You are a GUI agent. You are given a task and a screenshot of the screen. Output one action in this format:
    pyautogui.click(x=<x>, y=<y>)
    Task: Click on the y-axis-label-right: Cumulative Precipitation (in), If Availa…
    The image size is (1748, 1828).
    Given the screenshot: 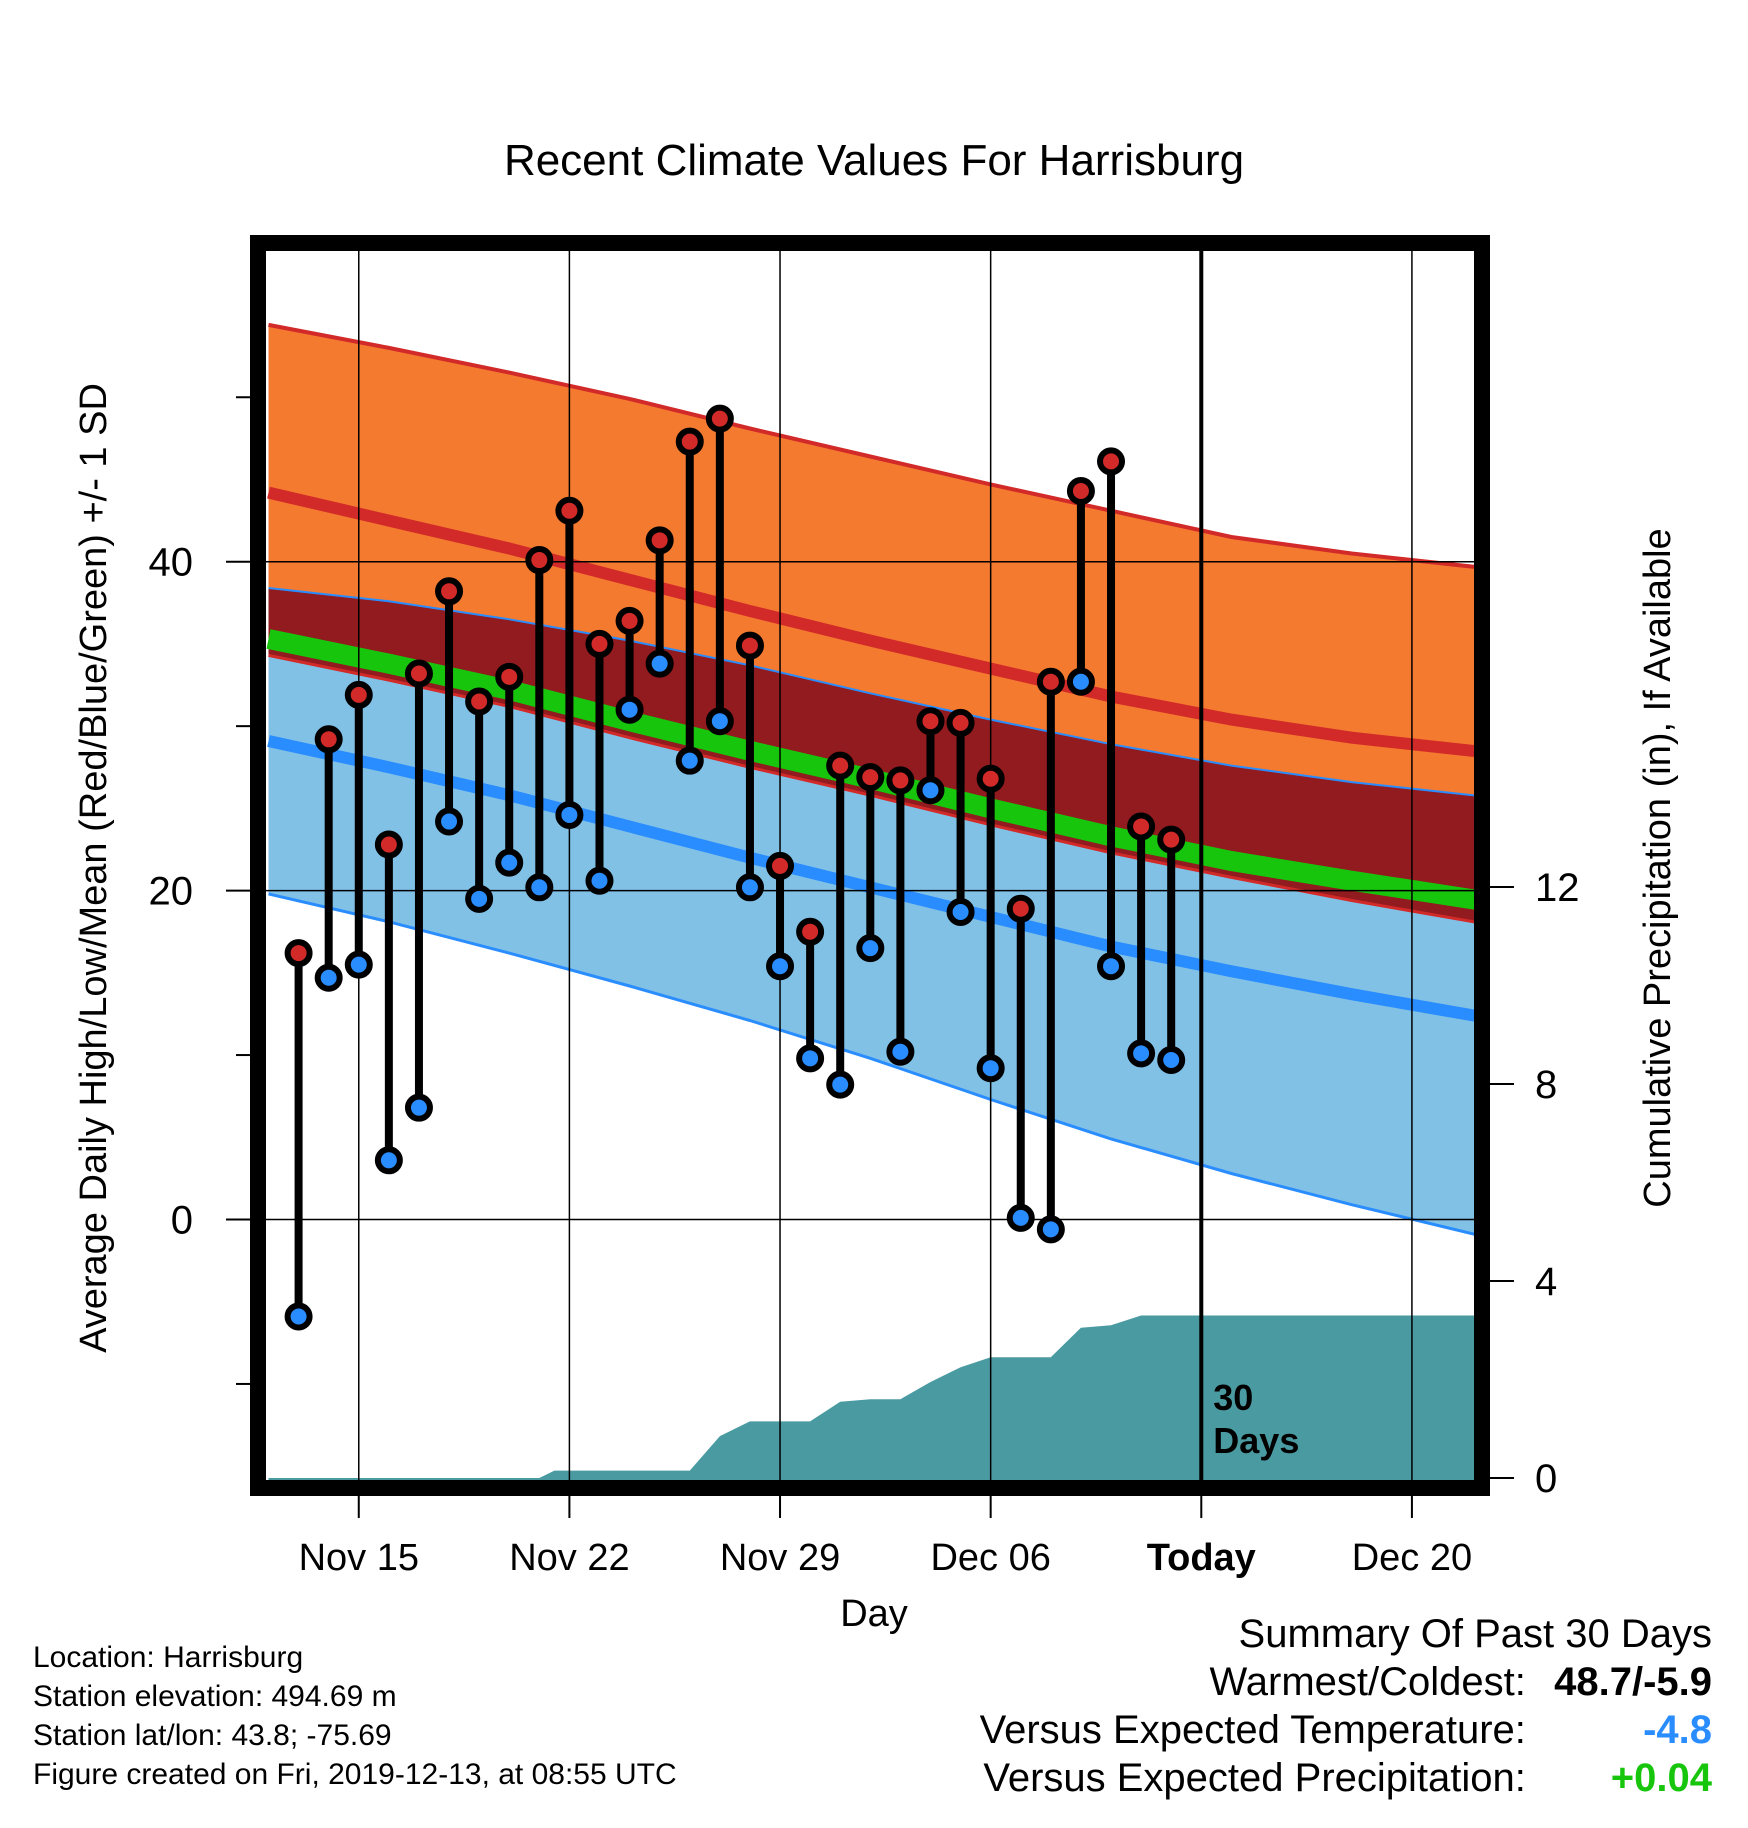 What is the action you would take?
    pyautogui.click(x=1658, y=867)
    